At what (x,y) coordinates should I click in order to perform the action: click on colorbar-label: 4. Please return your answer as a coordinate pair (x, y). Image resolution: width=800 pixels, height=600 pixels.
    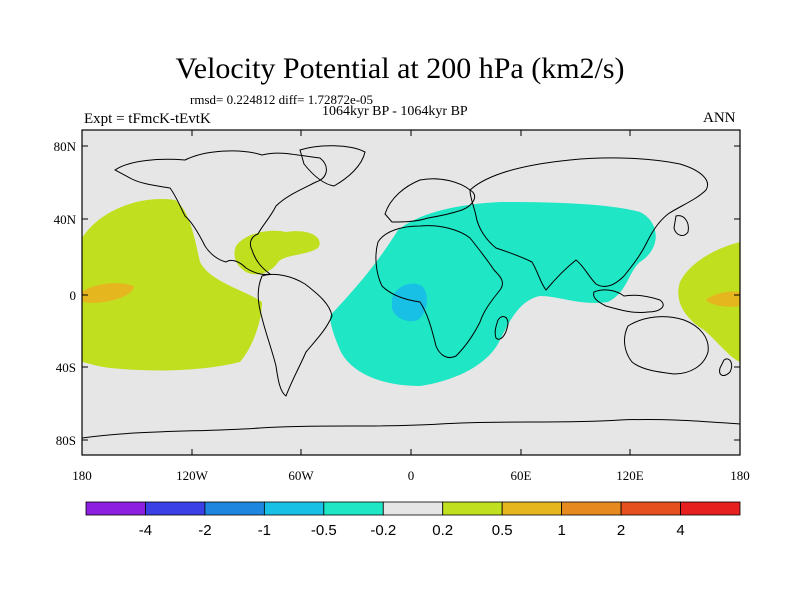
    Looking at the image, I should click on (680, 530).